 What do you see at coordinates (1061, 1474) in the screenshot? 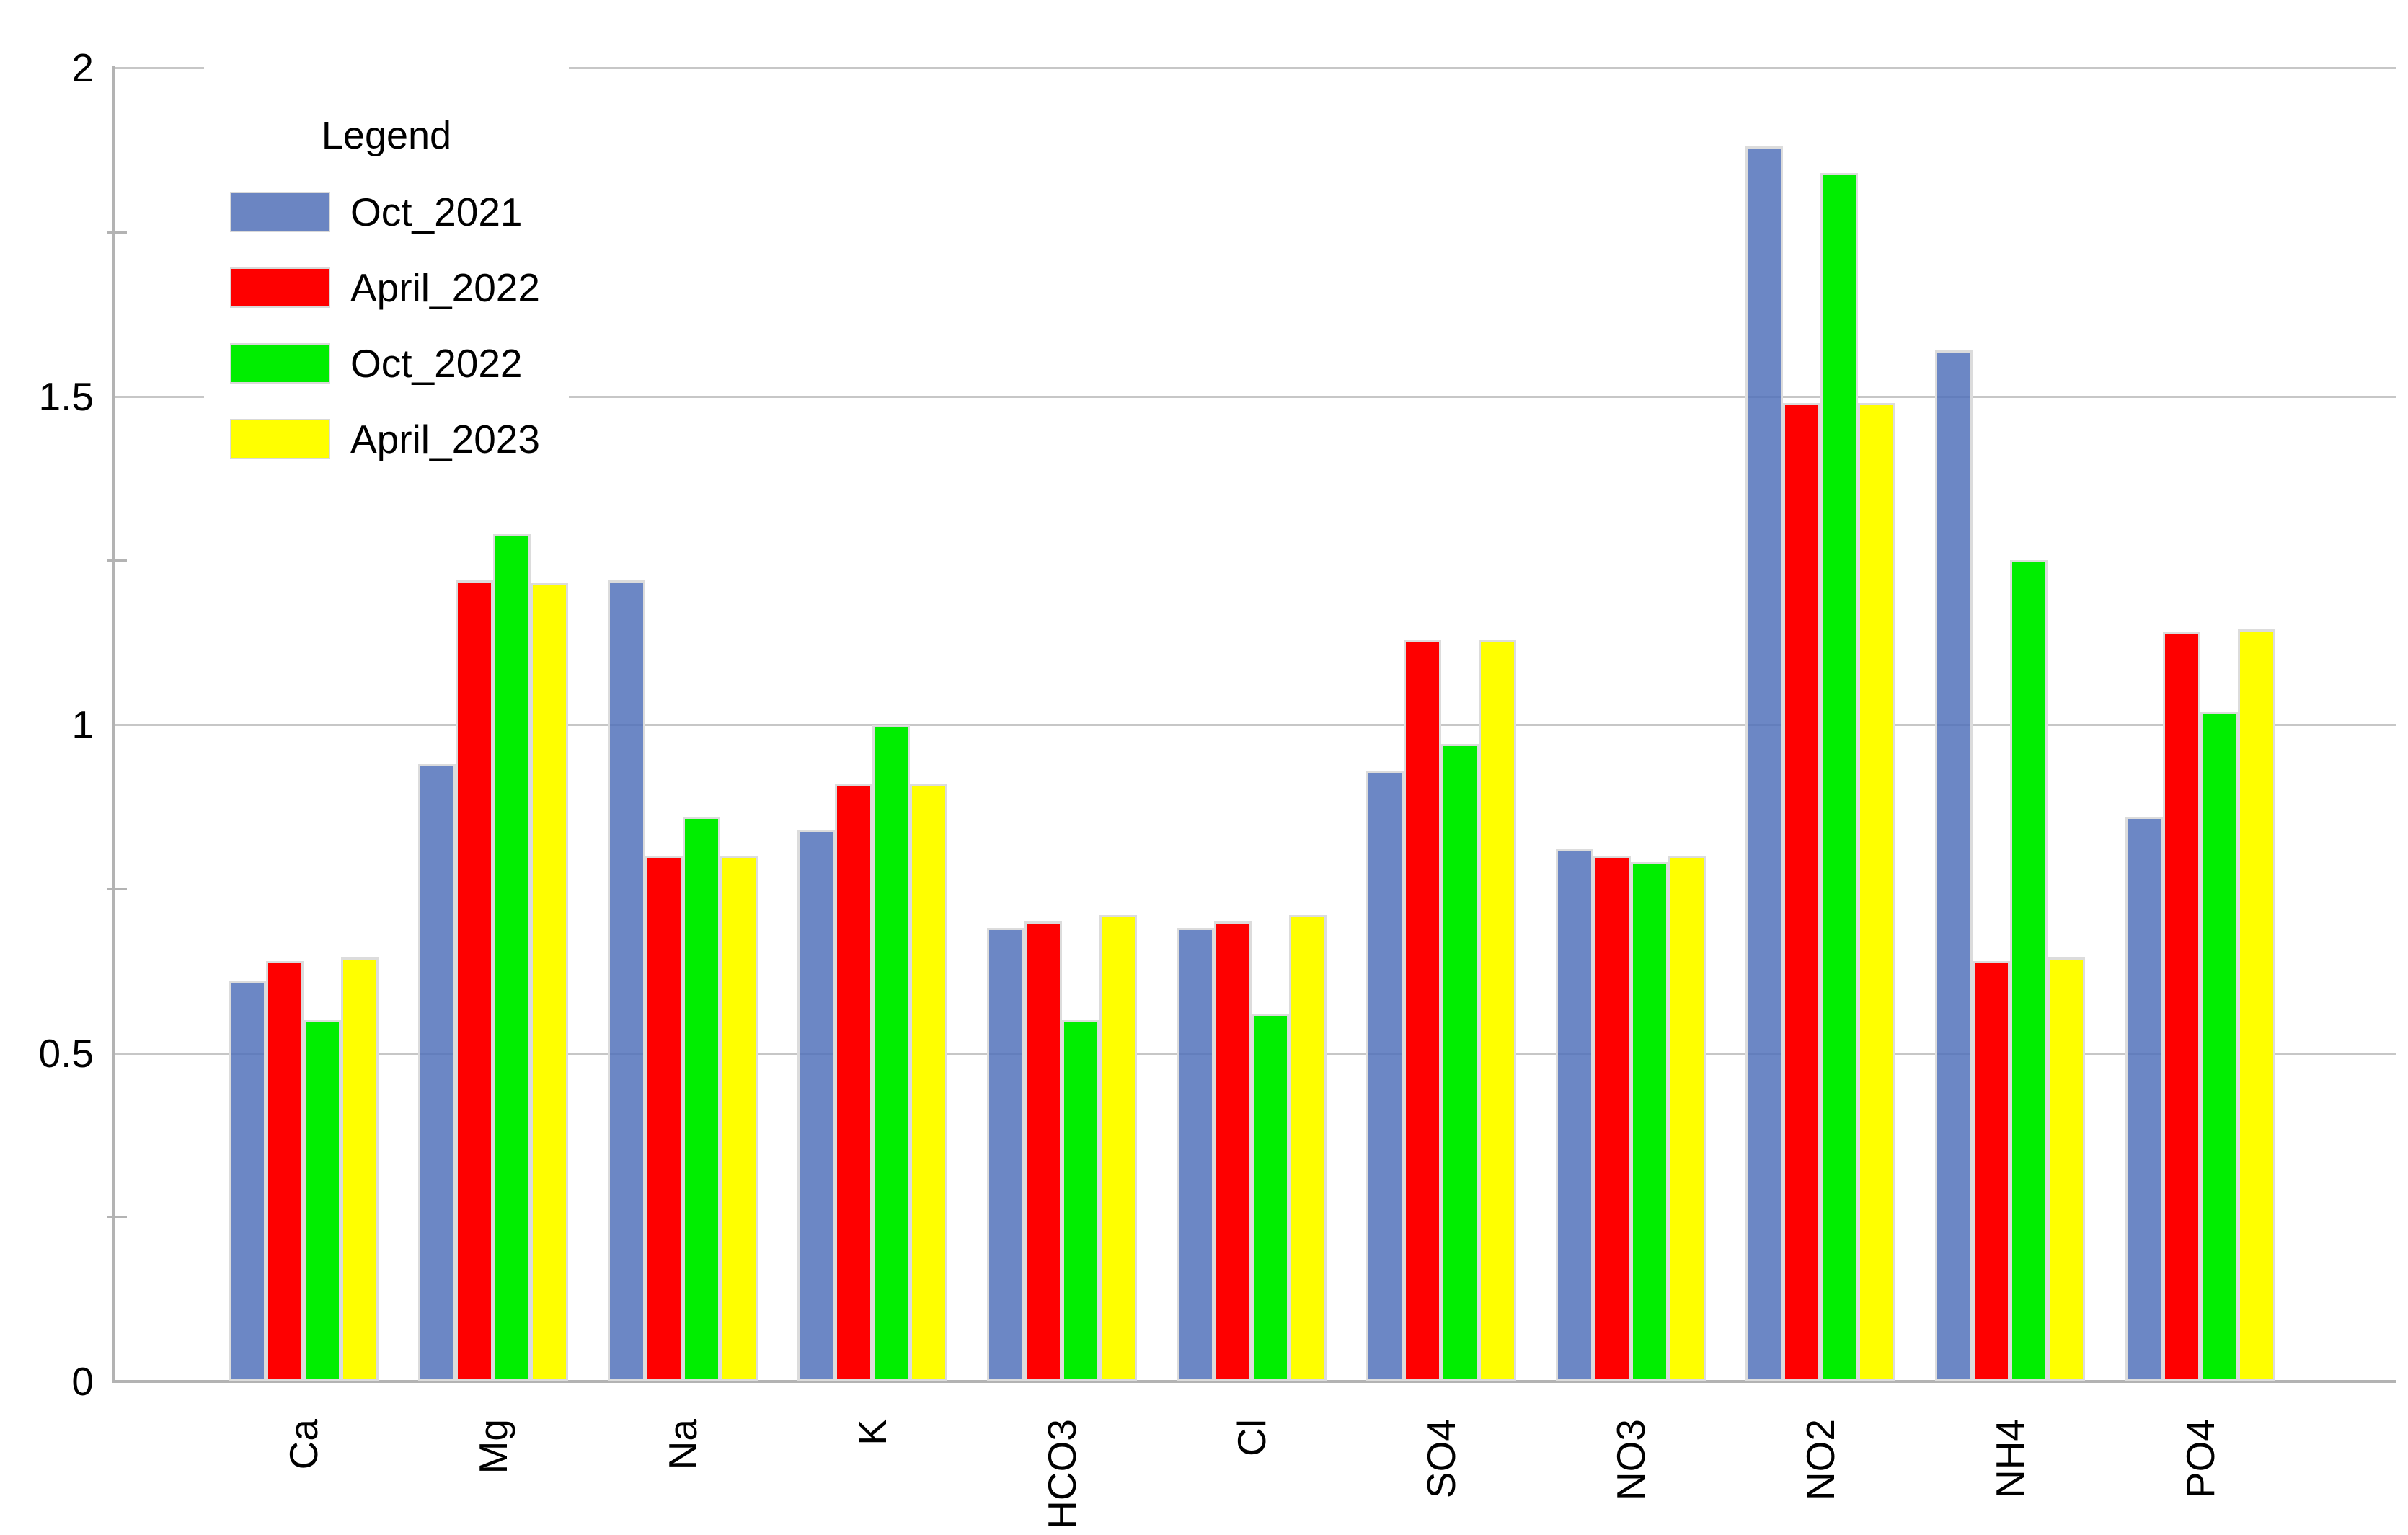
I see `x-category-label: HCO3` at bounding box center [1061, 1474].